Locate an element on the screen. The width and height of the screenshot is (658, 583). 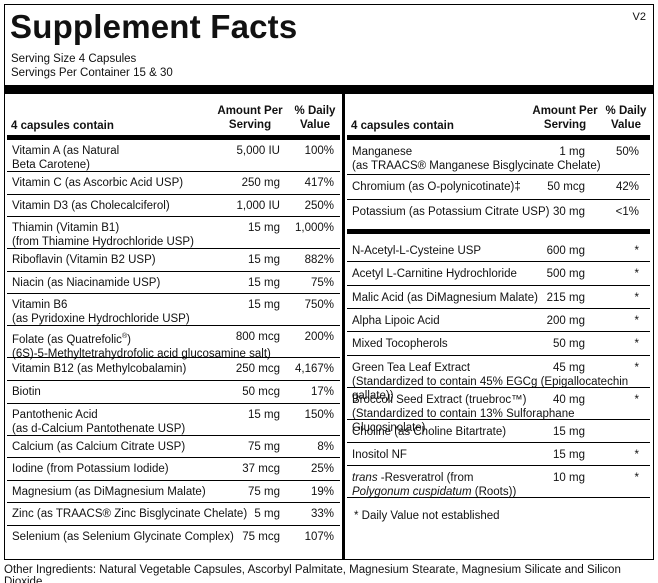
nutrient-name-text: Vitamin B12 (as Methylcobalamin) is located at coordinates (99, 369).